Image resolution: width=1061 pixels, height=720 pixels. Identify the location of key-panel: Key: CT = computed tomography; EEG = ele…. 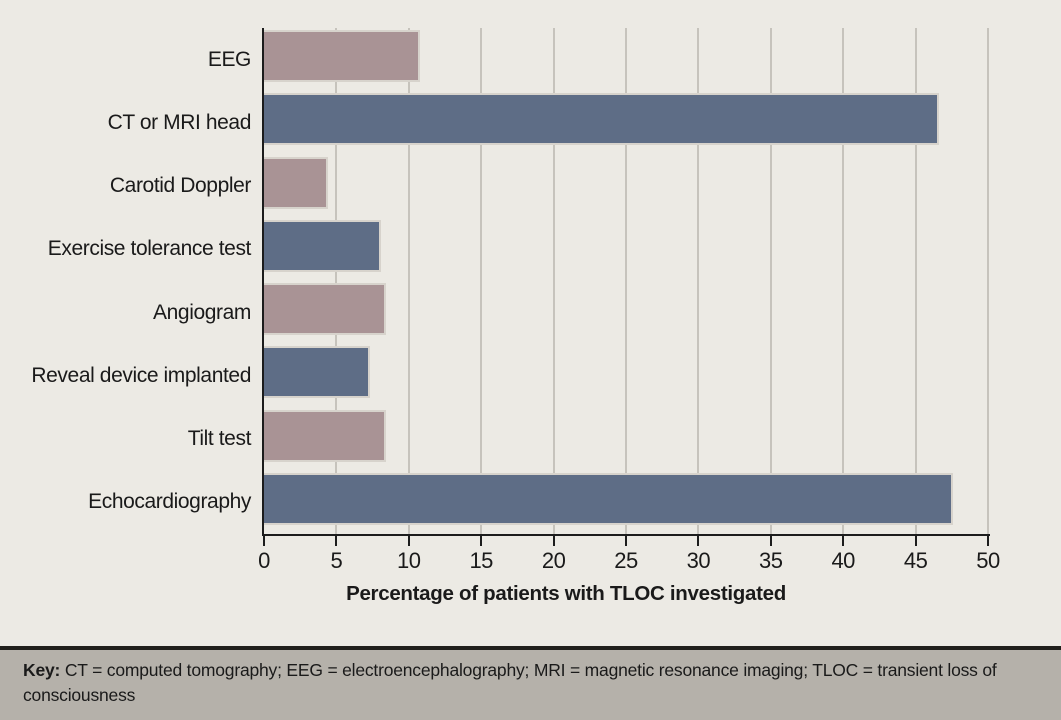
(530, 683).